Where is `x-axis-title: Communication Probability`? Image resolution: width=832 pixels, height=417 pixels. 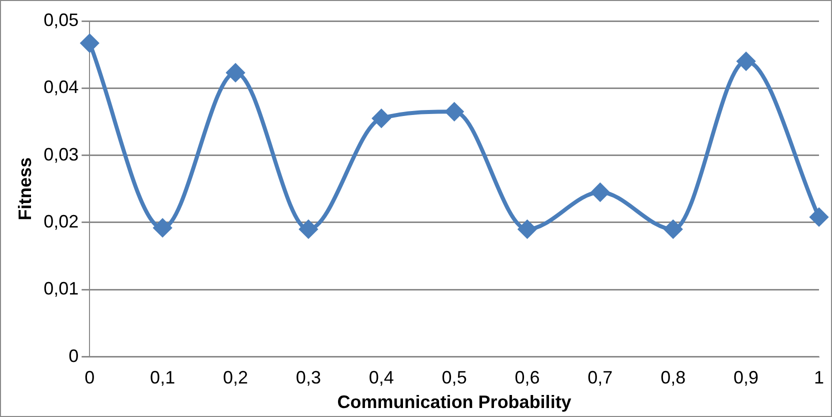 x-axis-title: Communication Probability is located at coordinates (454, 402).